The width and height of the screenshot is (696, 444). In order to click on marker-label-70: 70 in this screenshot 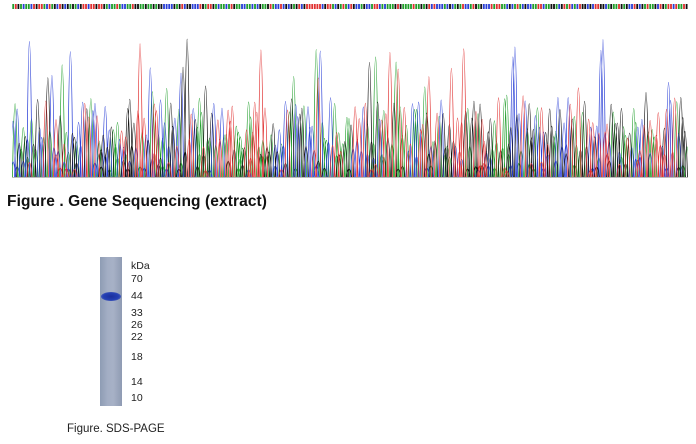, I will do `click(137, 279)`.